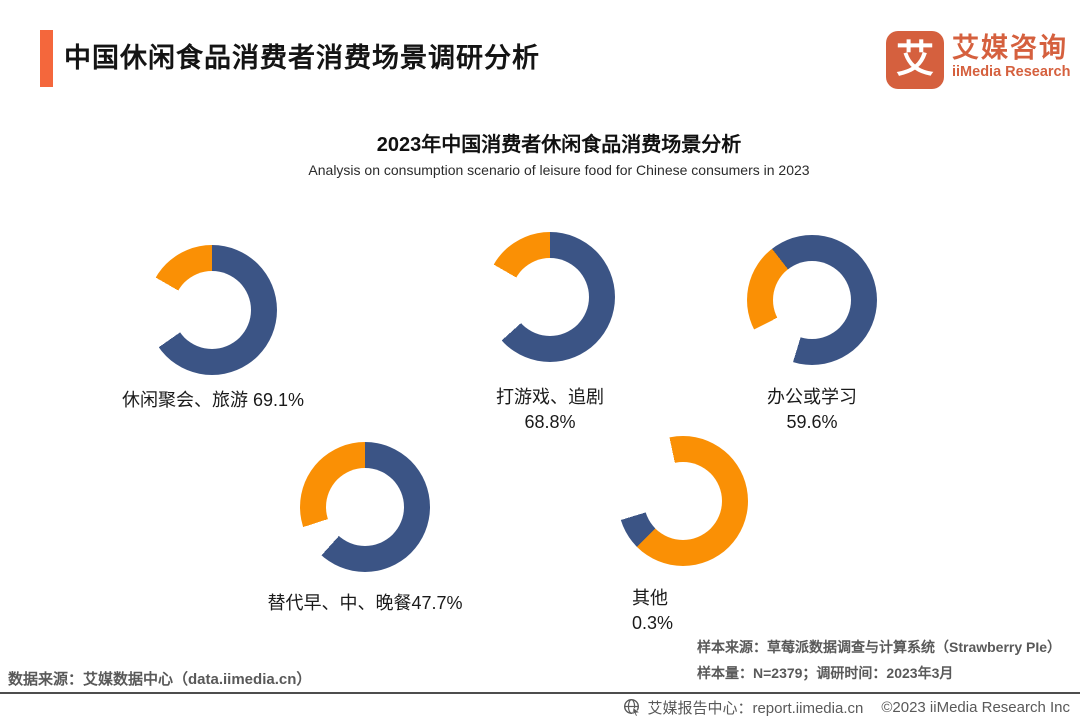 The height and width of the screenshot is (720, 1080). I want to click on donut-label-line2: 0.3%, so click(653, 623).